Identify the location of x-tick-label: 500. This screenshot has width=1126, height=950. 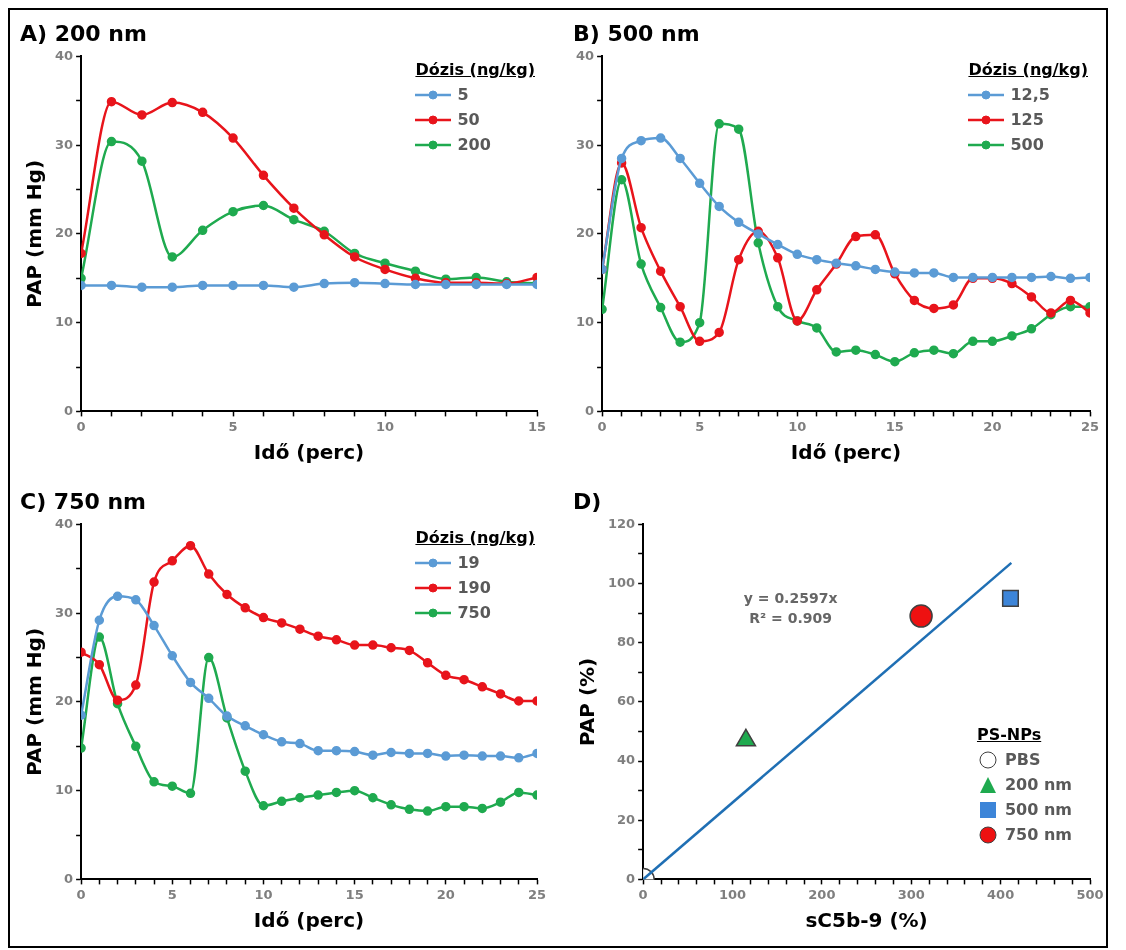
(1090, 894).